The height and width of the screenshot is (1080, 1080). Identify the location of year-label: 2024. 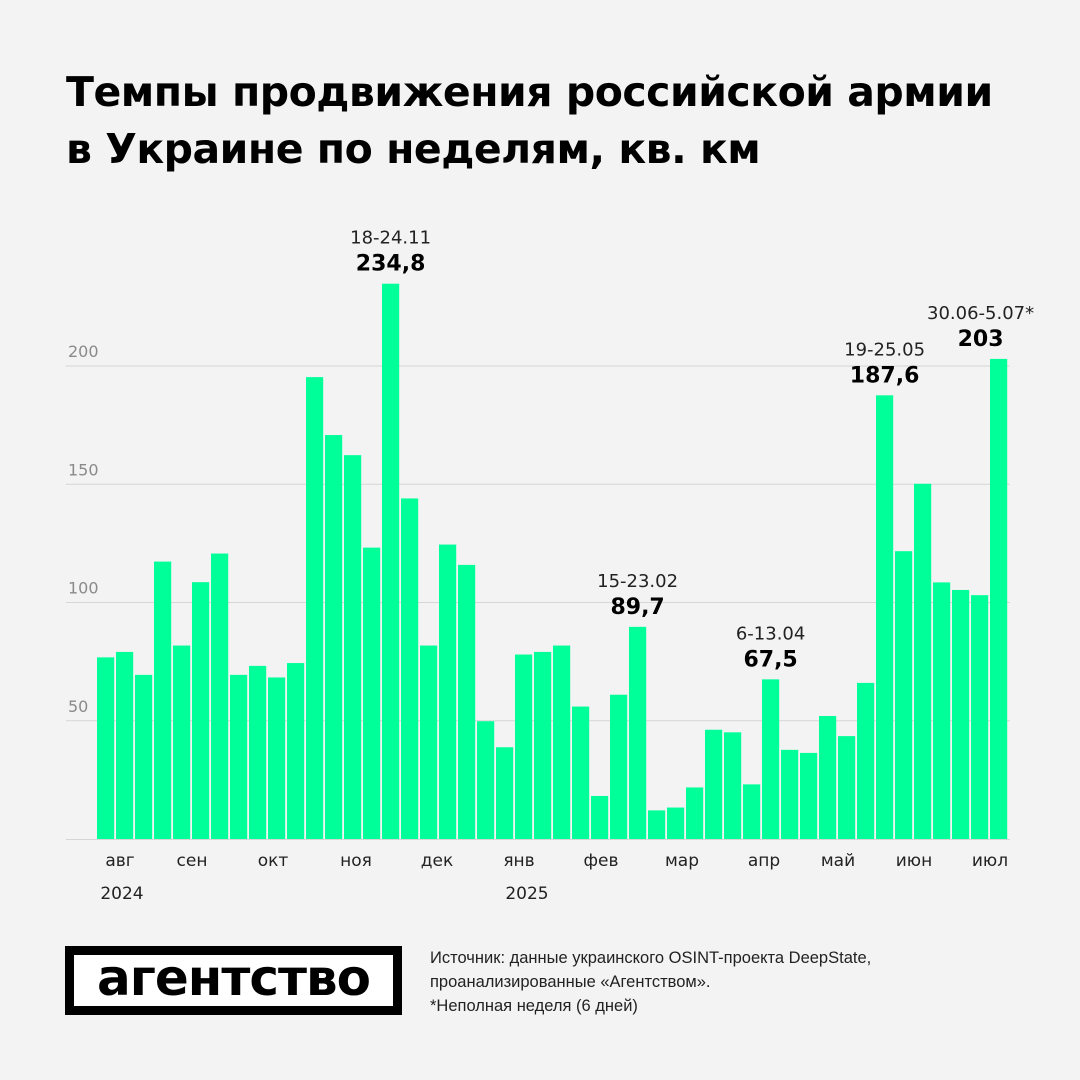
(121, 894).